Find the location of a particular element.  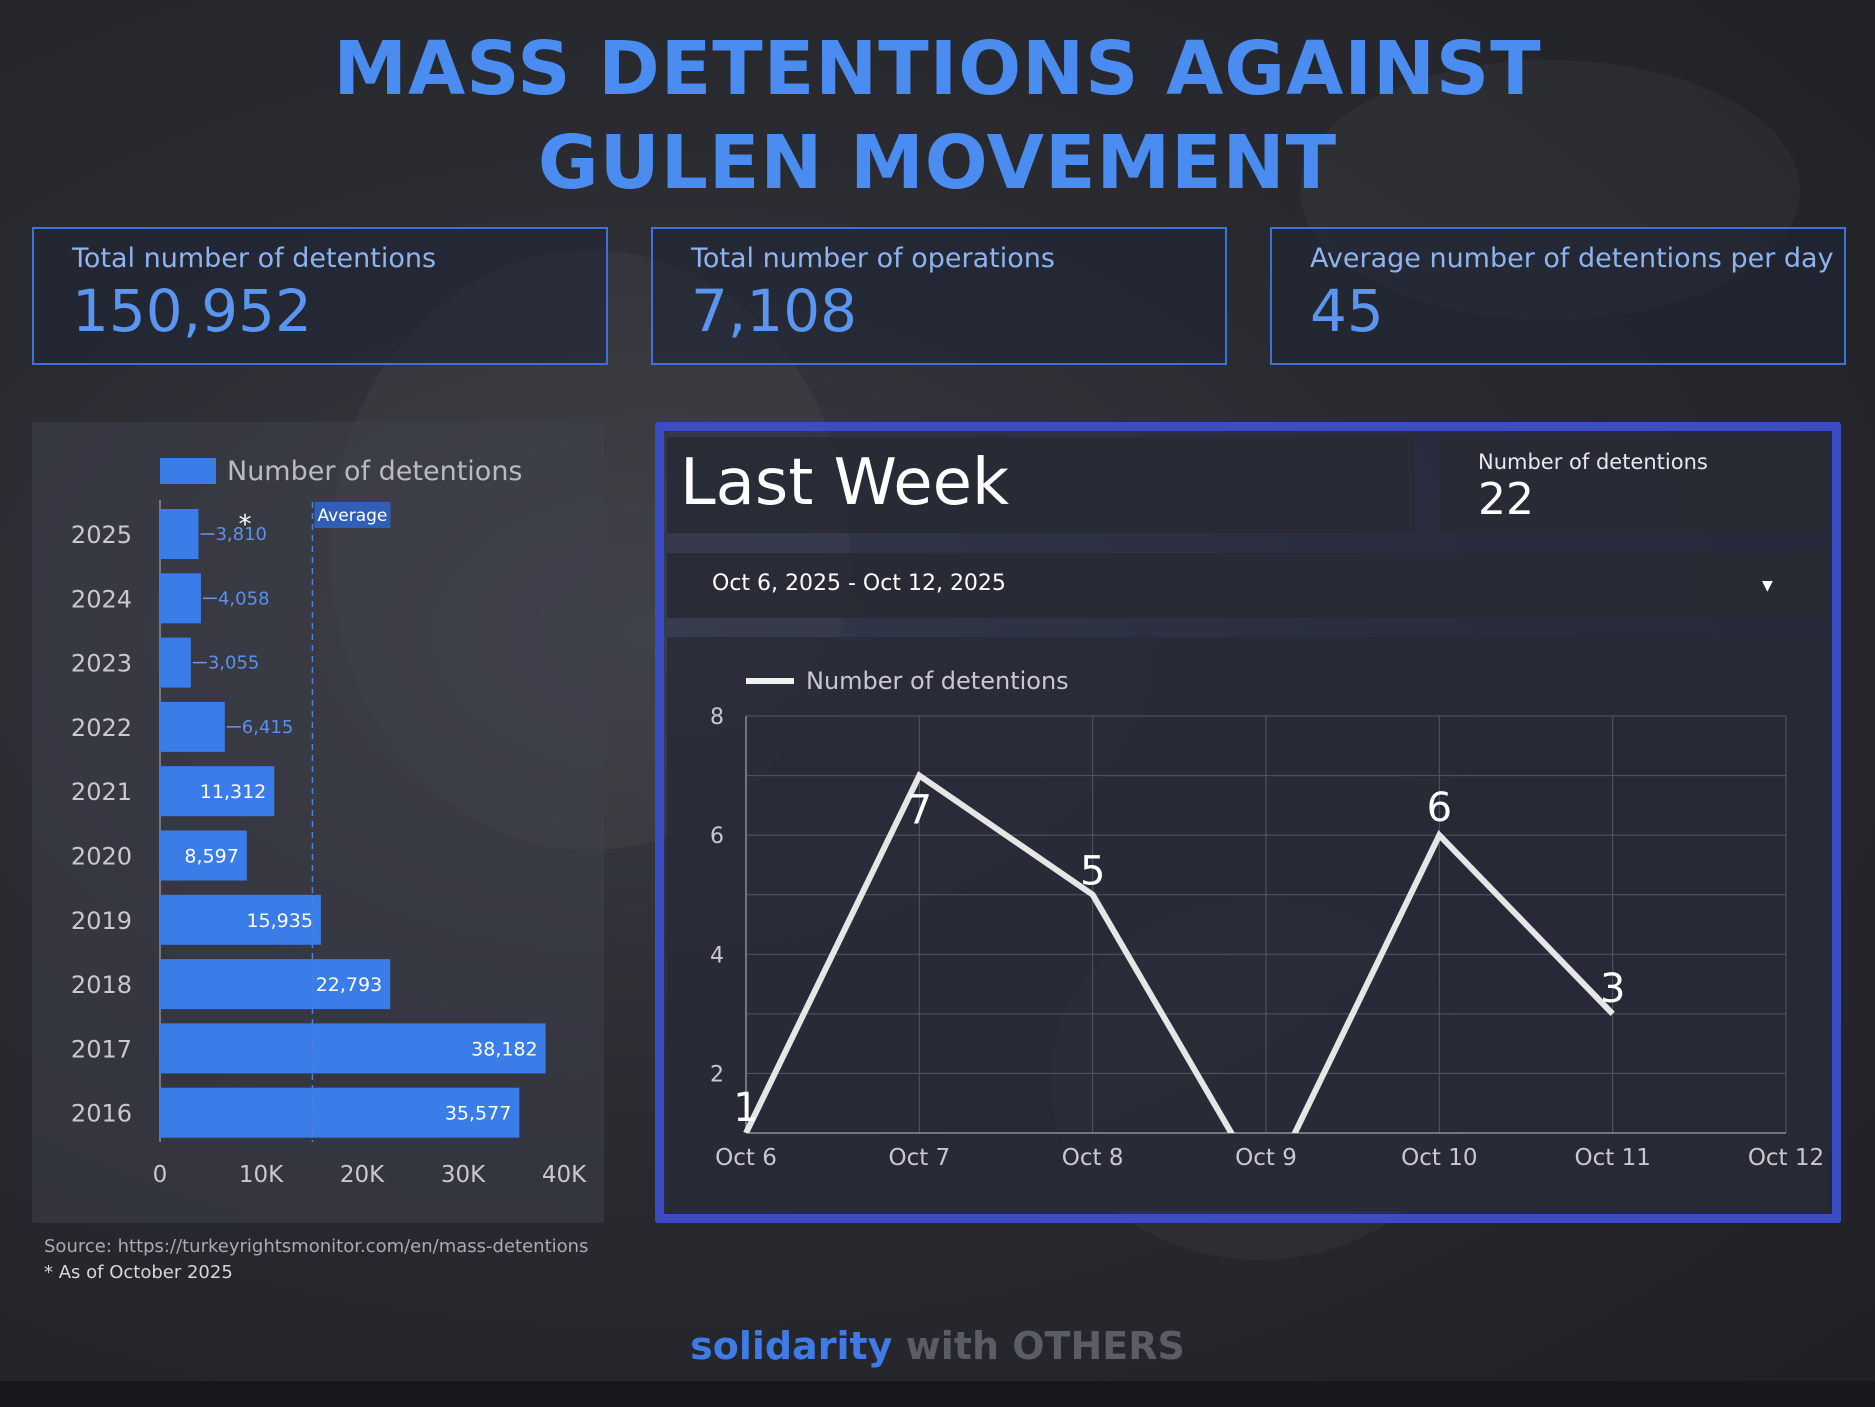

bar-2018 is located at coordinates (275, 984).